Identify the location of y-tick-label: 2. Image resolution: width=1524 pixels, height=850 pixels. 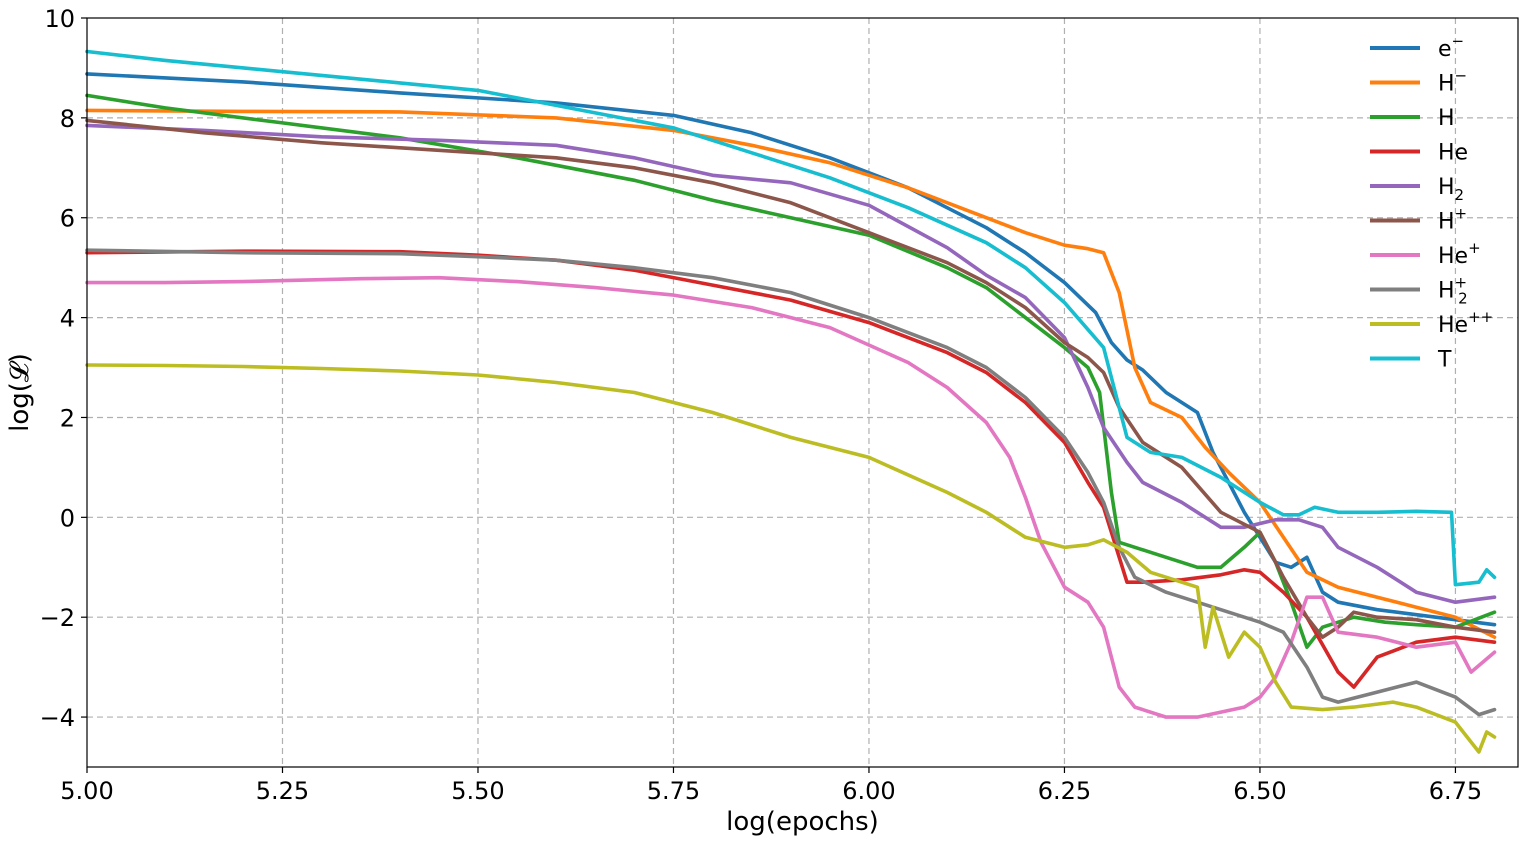
(67, 418).